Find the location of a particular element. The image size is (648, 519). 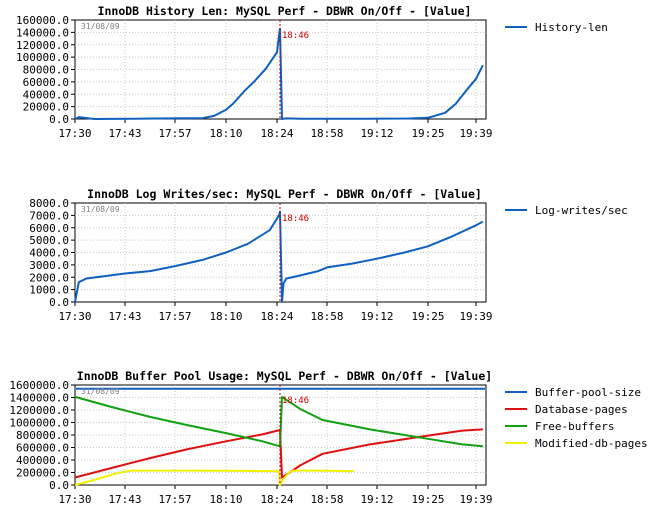

legend-label: Buffer-pool-size is located at coordinates (588, 392).